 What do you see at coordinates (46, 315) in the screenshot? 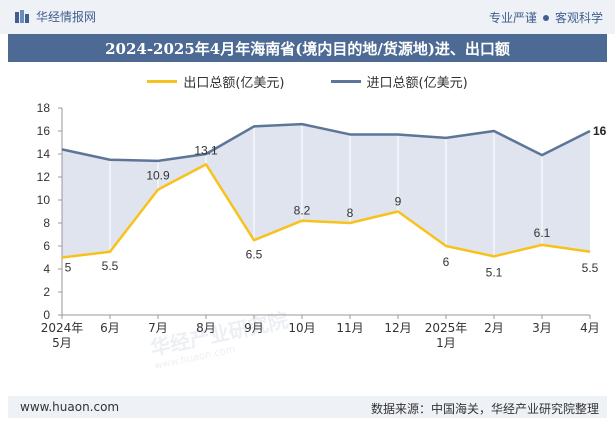
I see `y-tick-label: 0` at bounding box center [46, 315].